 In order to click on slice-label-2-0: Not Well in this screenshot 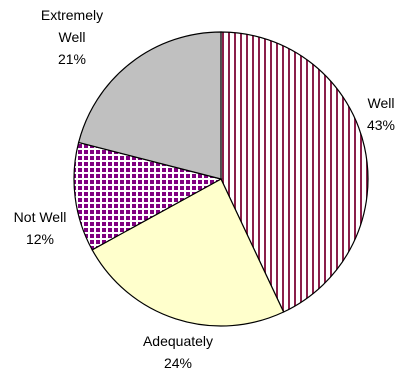, I will do `click(40, 217)`.